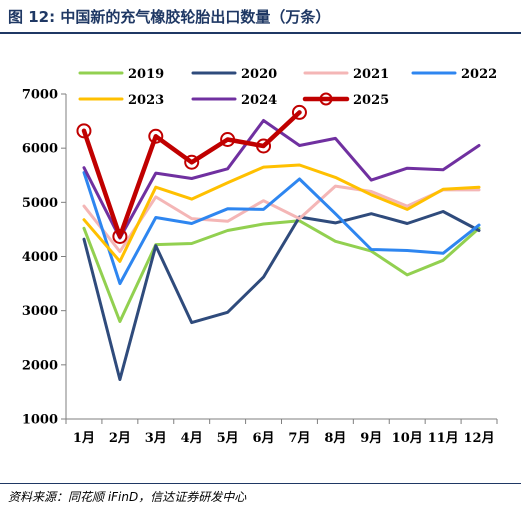 This screenshot has height=511, width=521. Describe the element at coordinates (120, 438) in the screenshot. I see `x-tick-label: 2月` at that location.